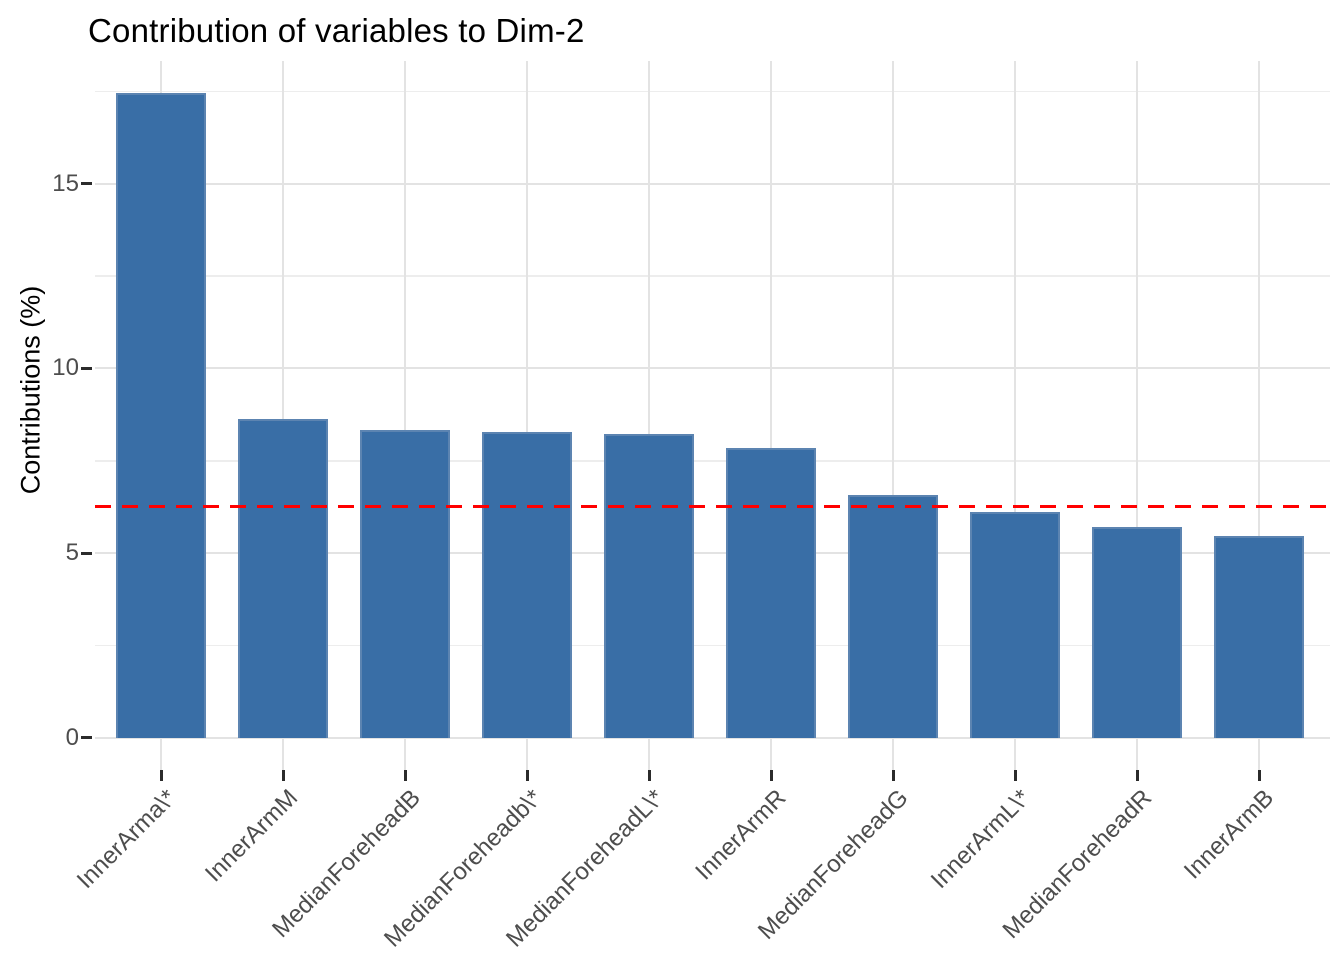 This screenshot has width=1344, height=960. What do you see at coordinates (72, 737) in the screenshot?
I see `y-tick-label: 0` at bounding box center [72, 737].